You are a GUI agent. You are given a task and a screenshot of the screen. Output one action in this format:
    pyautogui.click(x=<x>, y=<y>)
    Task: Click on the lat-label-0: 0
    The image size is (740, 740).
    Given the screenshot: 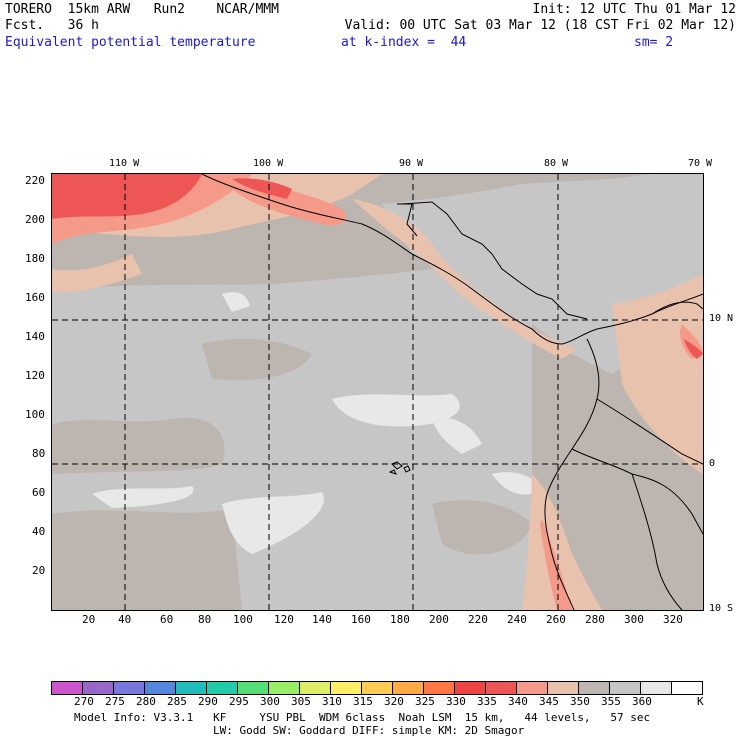 What is the action you would take?
    pyautogui.click(x=712, y=463)
    